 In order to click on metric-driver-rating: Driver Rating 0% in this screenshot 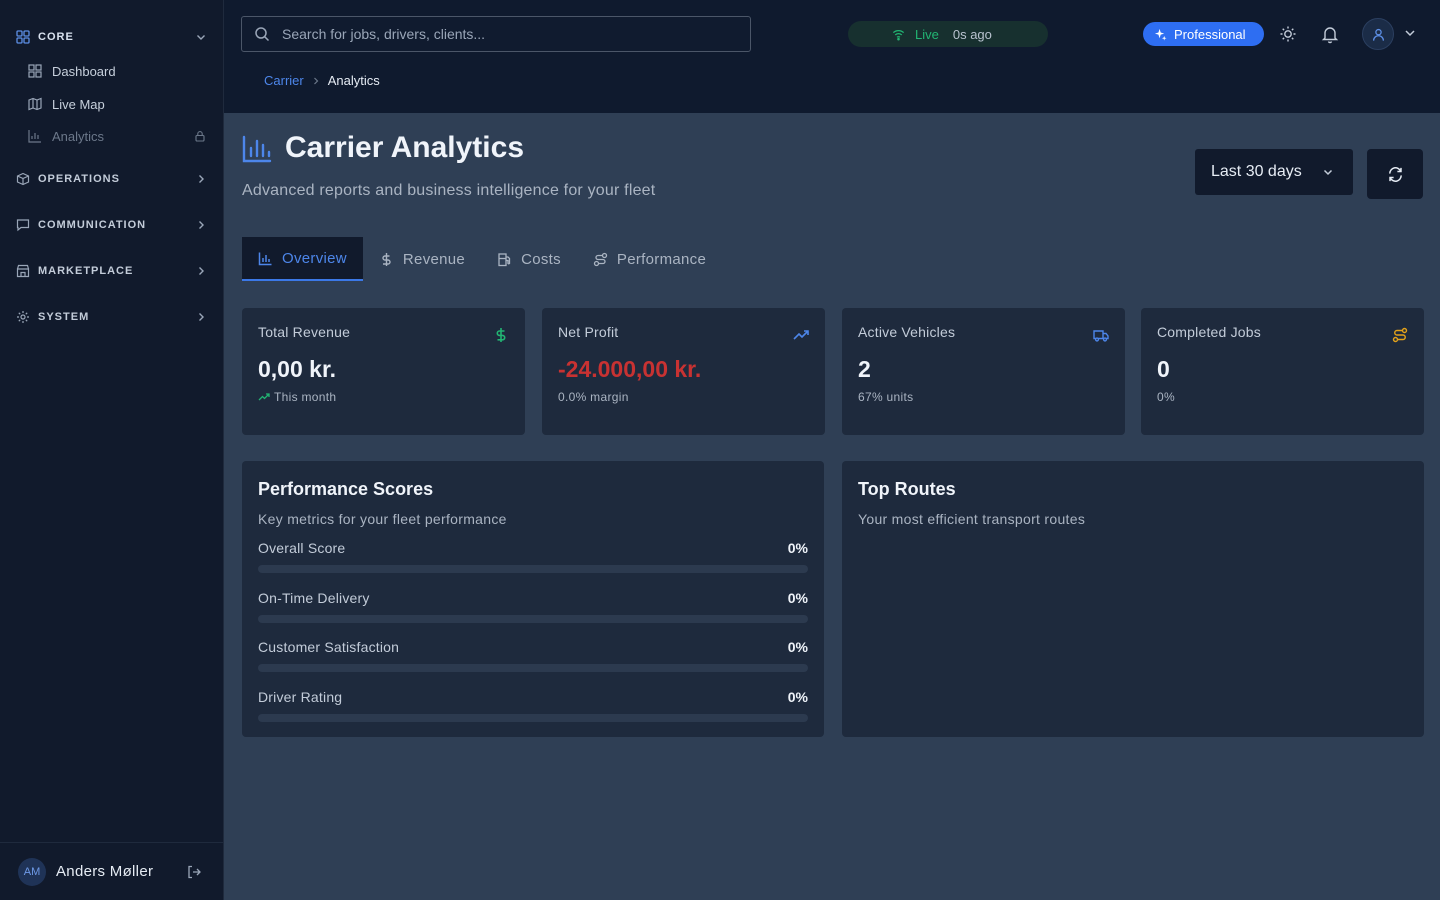, I will do `click(533, 709)`.